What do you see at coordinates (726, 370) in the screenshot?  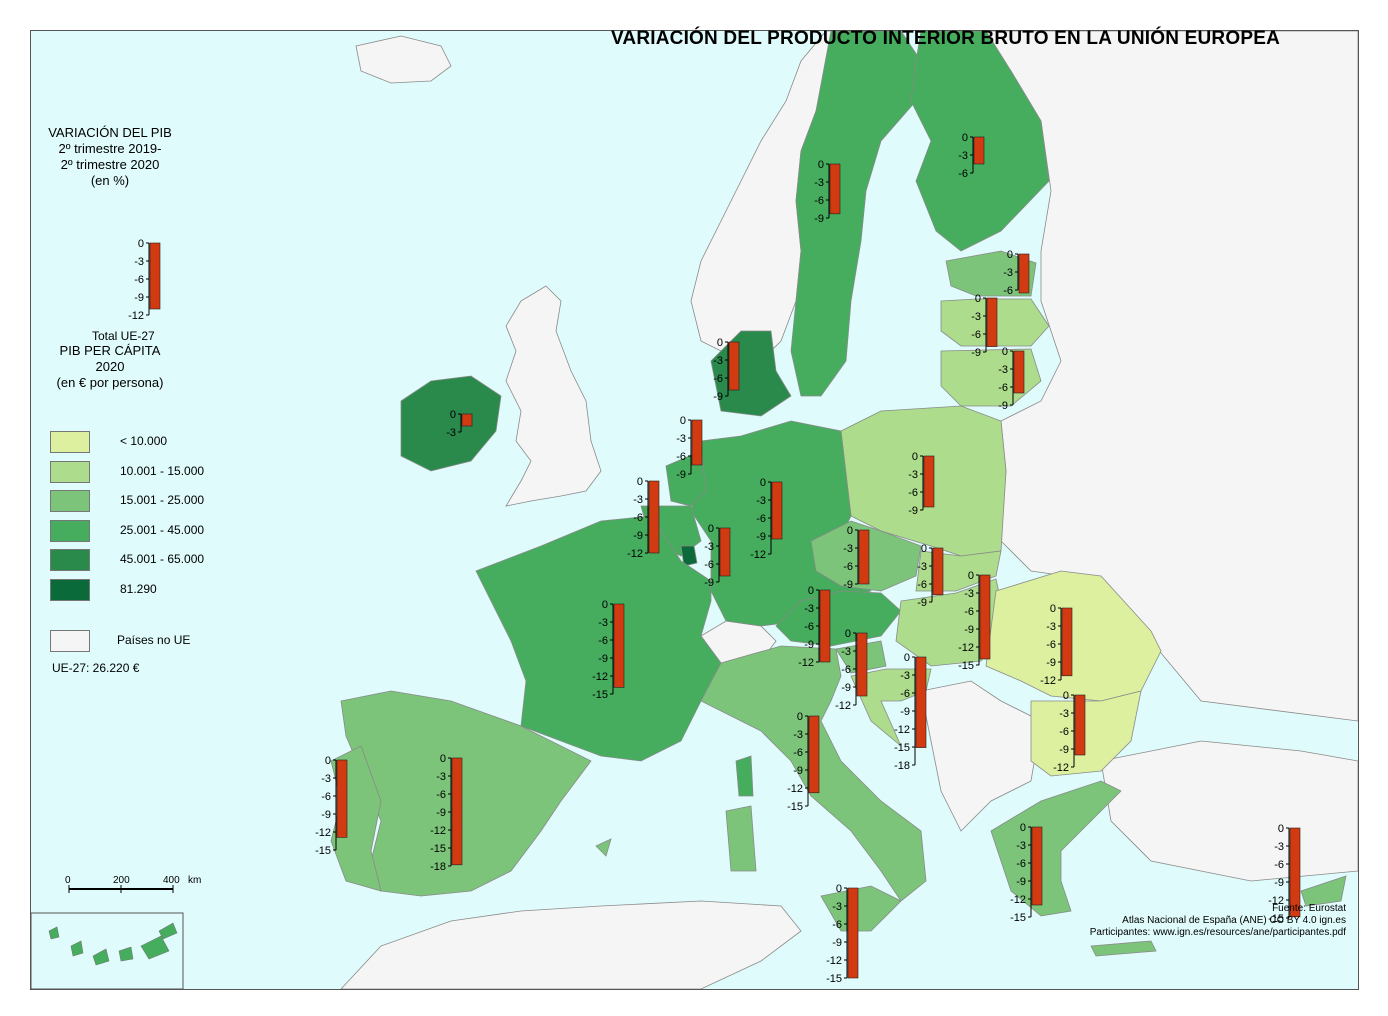 I see `gdp-bar-group-5: 0 -3 -6 -9` at bounding box center [726, 370].